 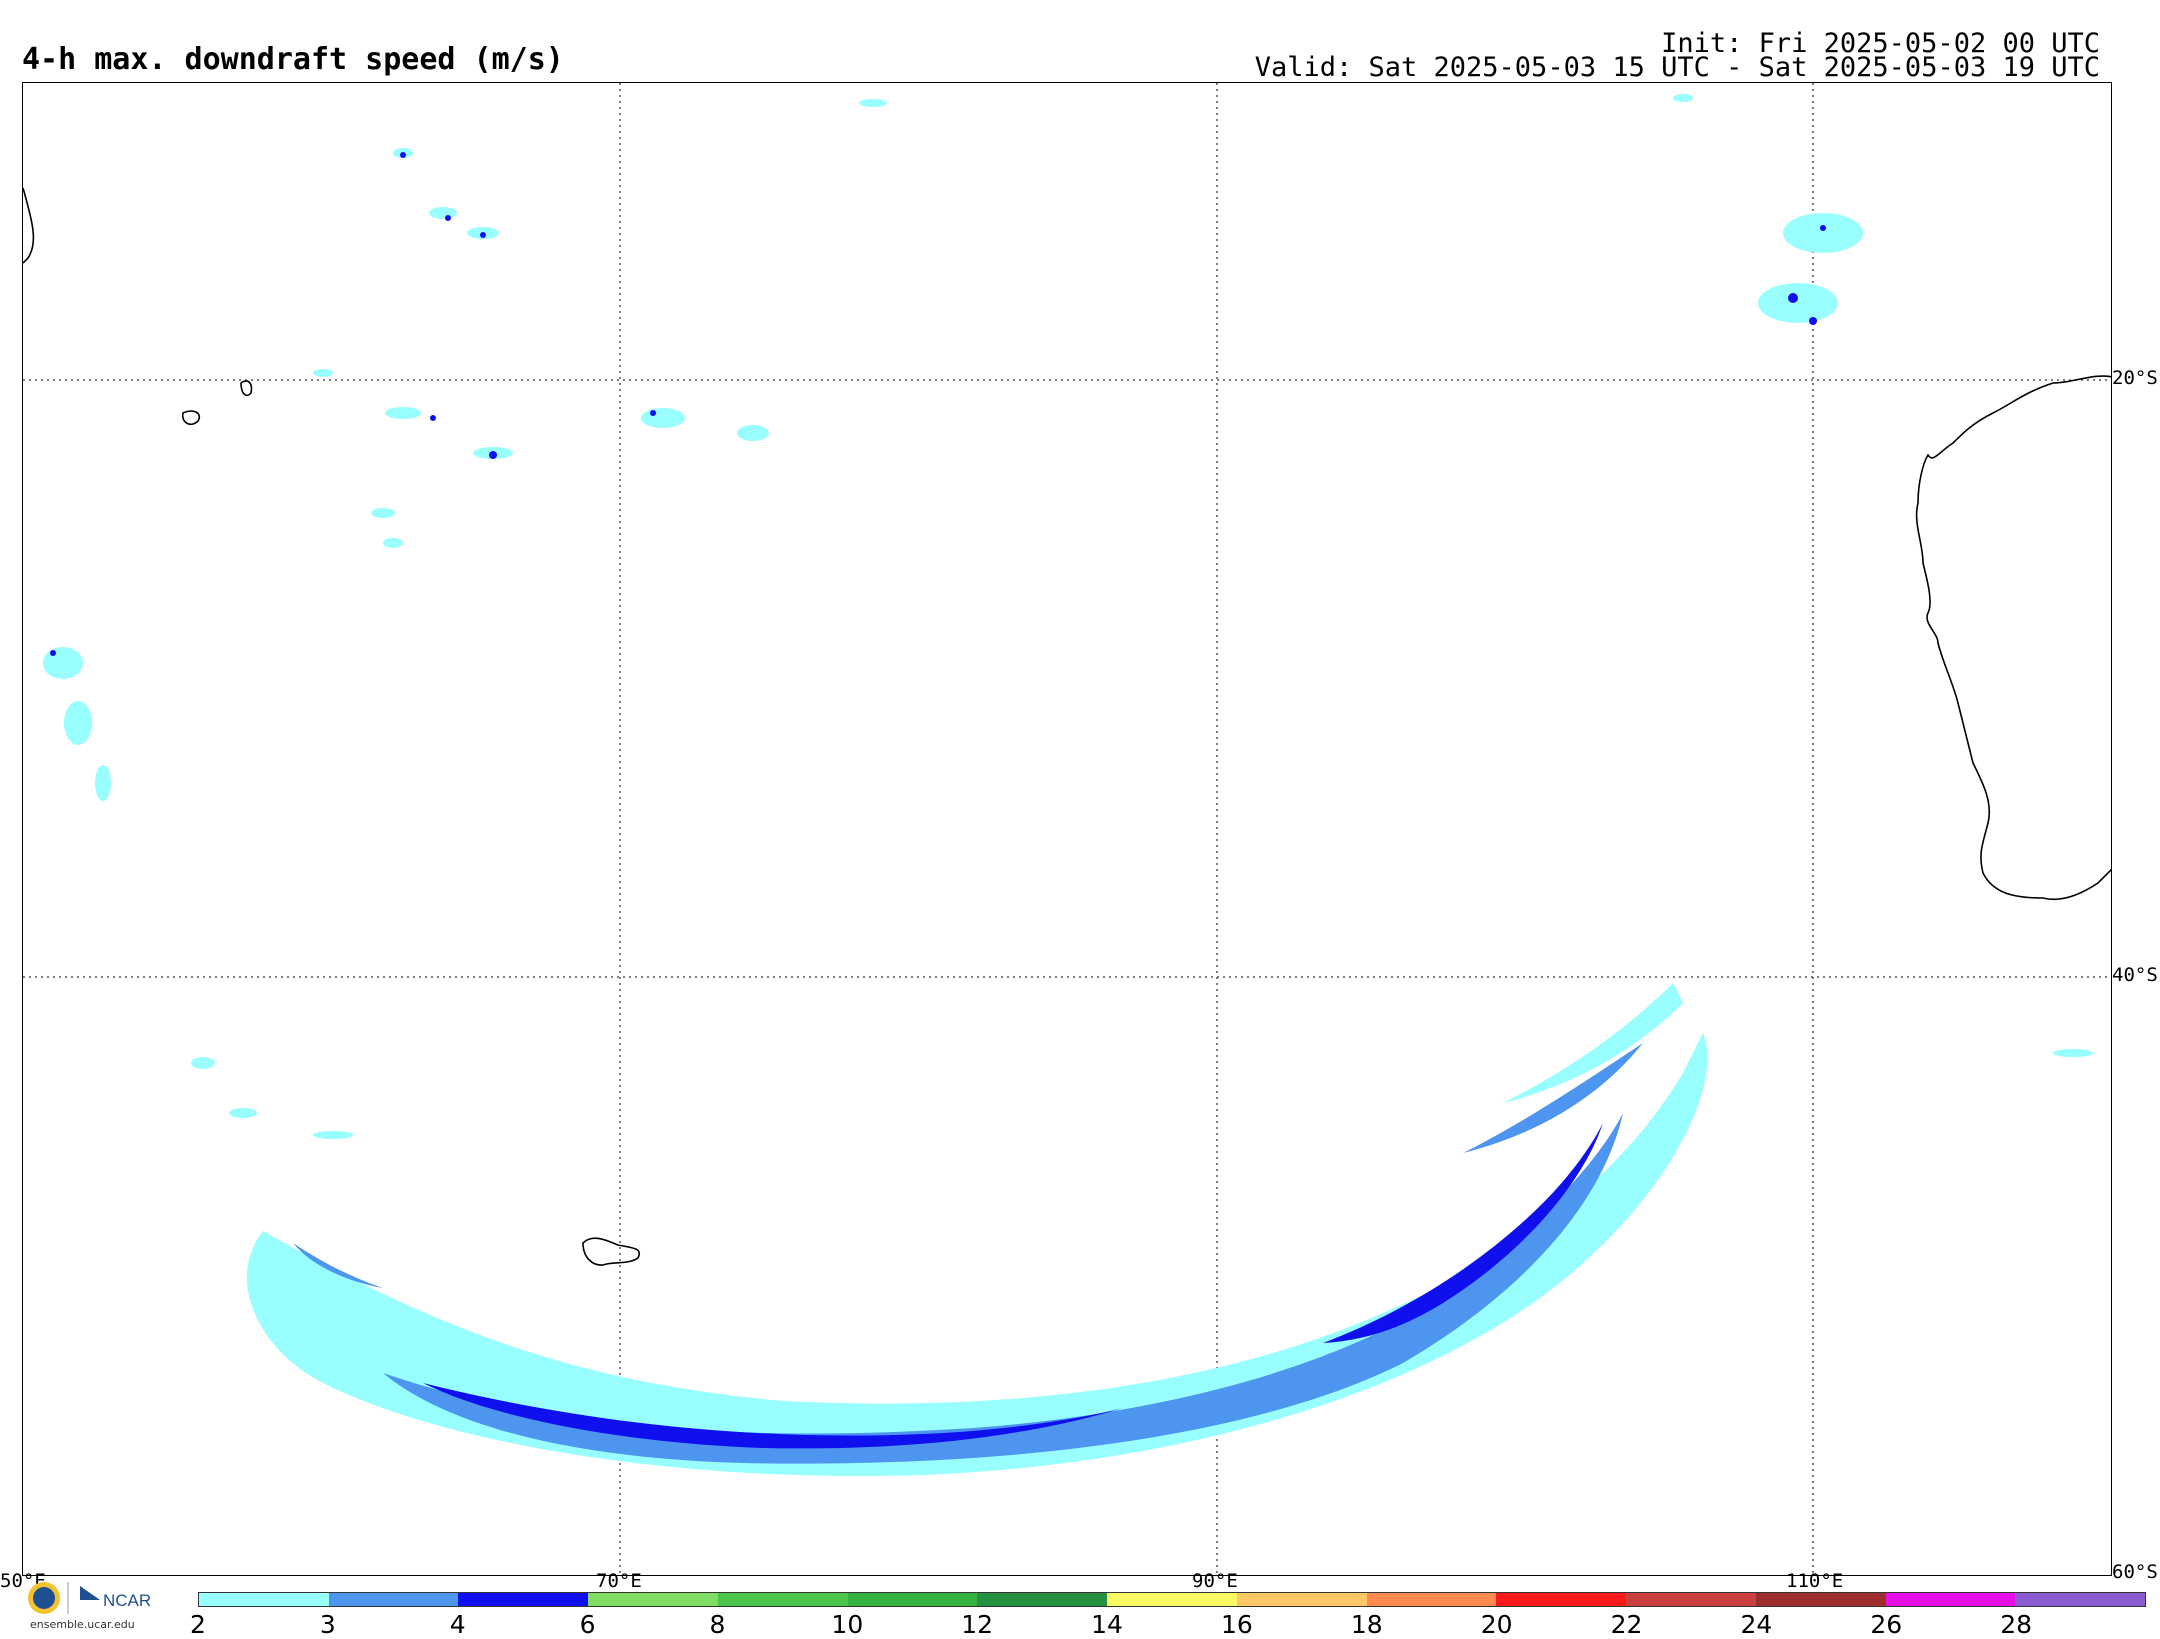 I want to click on lon-label-70e: 70°E, so click(x=619, y=1581).